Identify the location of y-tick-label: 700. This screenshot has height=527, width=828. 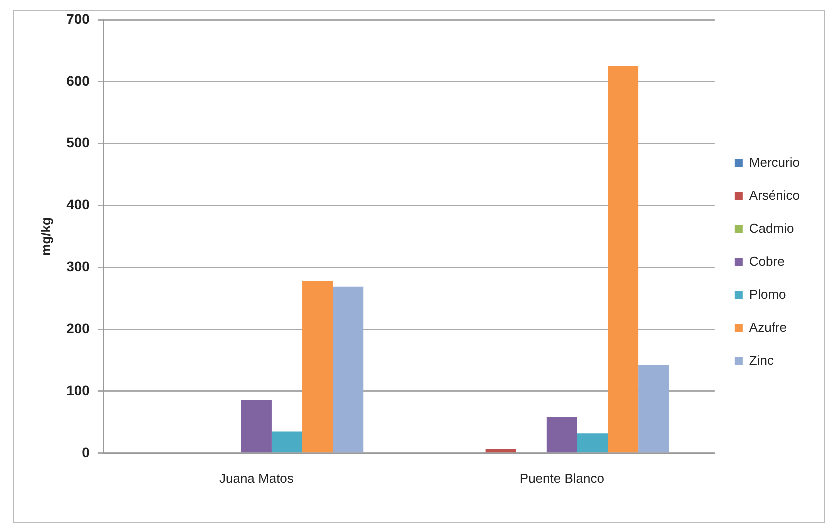
(78, 18).